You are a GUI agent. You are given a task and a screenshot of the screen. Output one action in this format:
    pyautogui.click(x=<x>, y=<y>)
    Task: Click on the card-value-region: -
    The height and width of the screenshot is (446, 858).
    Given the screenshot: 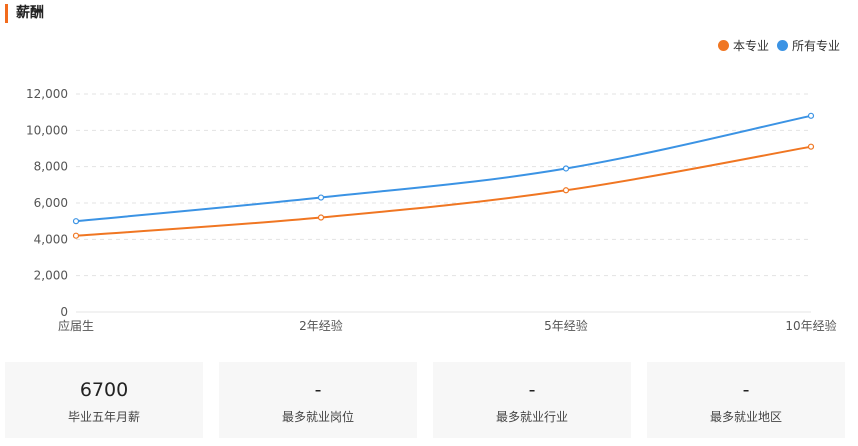 What is the action you would take?
    pyautogui.click(x=746, y=390)
    